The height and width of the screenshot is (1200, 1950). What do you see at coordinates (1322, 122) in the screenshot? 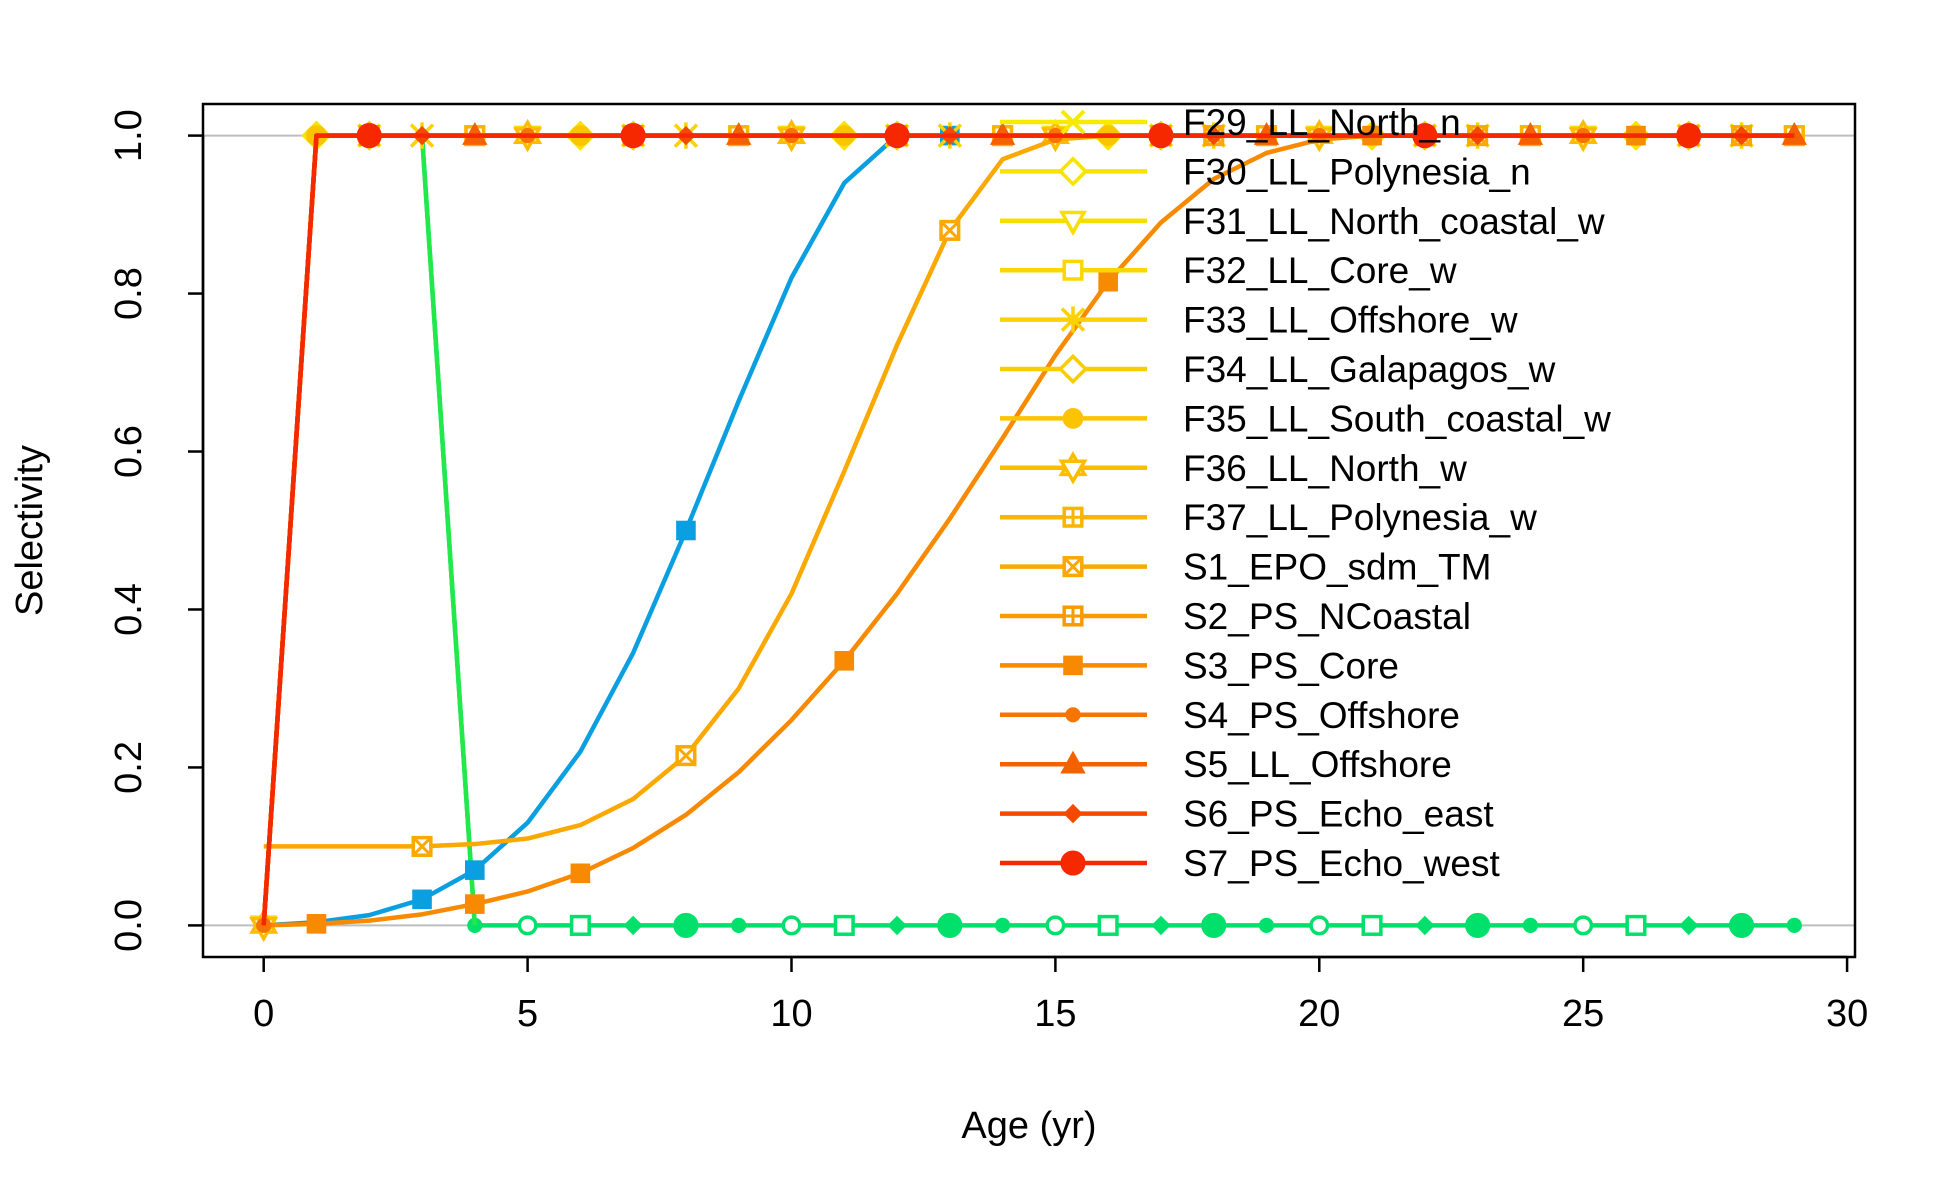
I see `legend-label: F29_LL_North_n` at bounding box center [1322, 122].